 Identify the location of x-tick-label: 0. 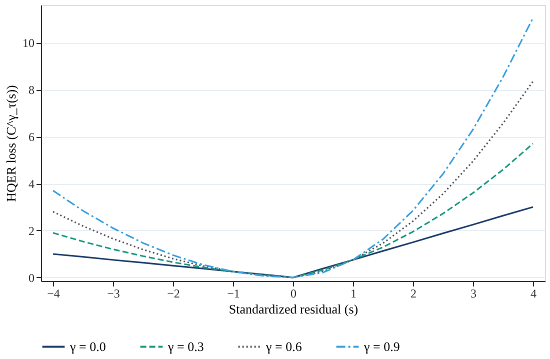
(293, 293).